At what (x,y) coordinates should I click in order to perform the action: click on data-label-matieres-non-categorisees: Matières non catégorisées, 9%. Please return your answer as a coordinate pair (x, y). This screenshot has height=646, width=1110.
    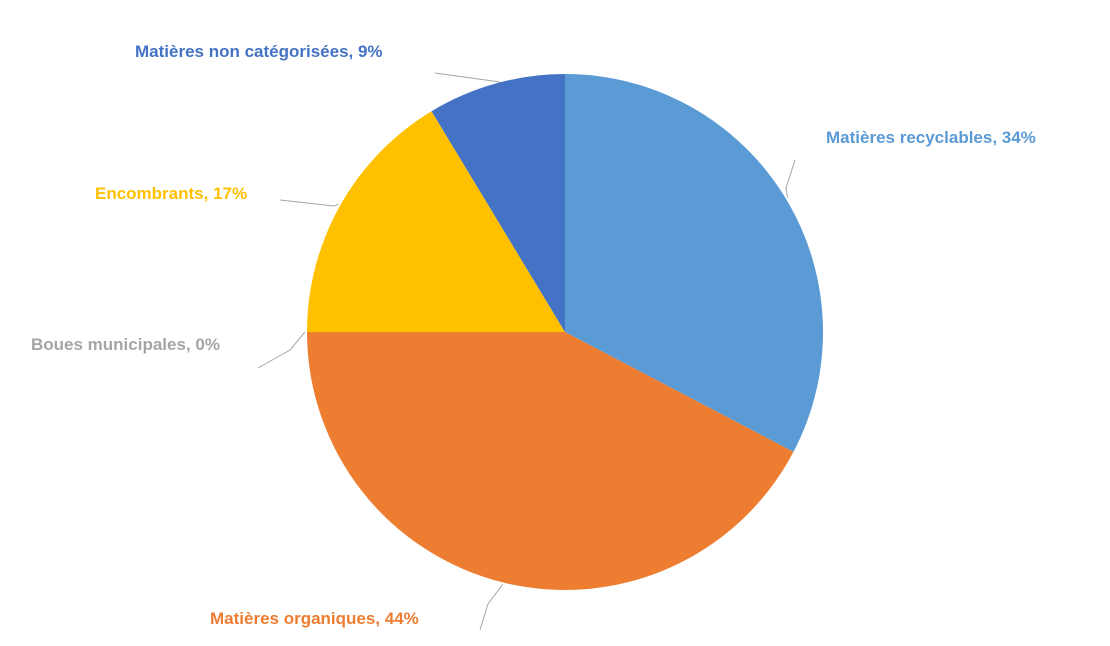
    Looking at the image, I should click on (259, 51).